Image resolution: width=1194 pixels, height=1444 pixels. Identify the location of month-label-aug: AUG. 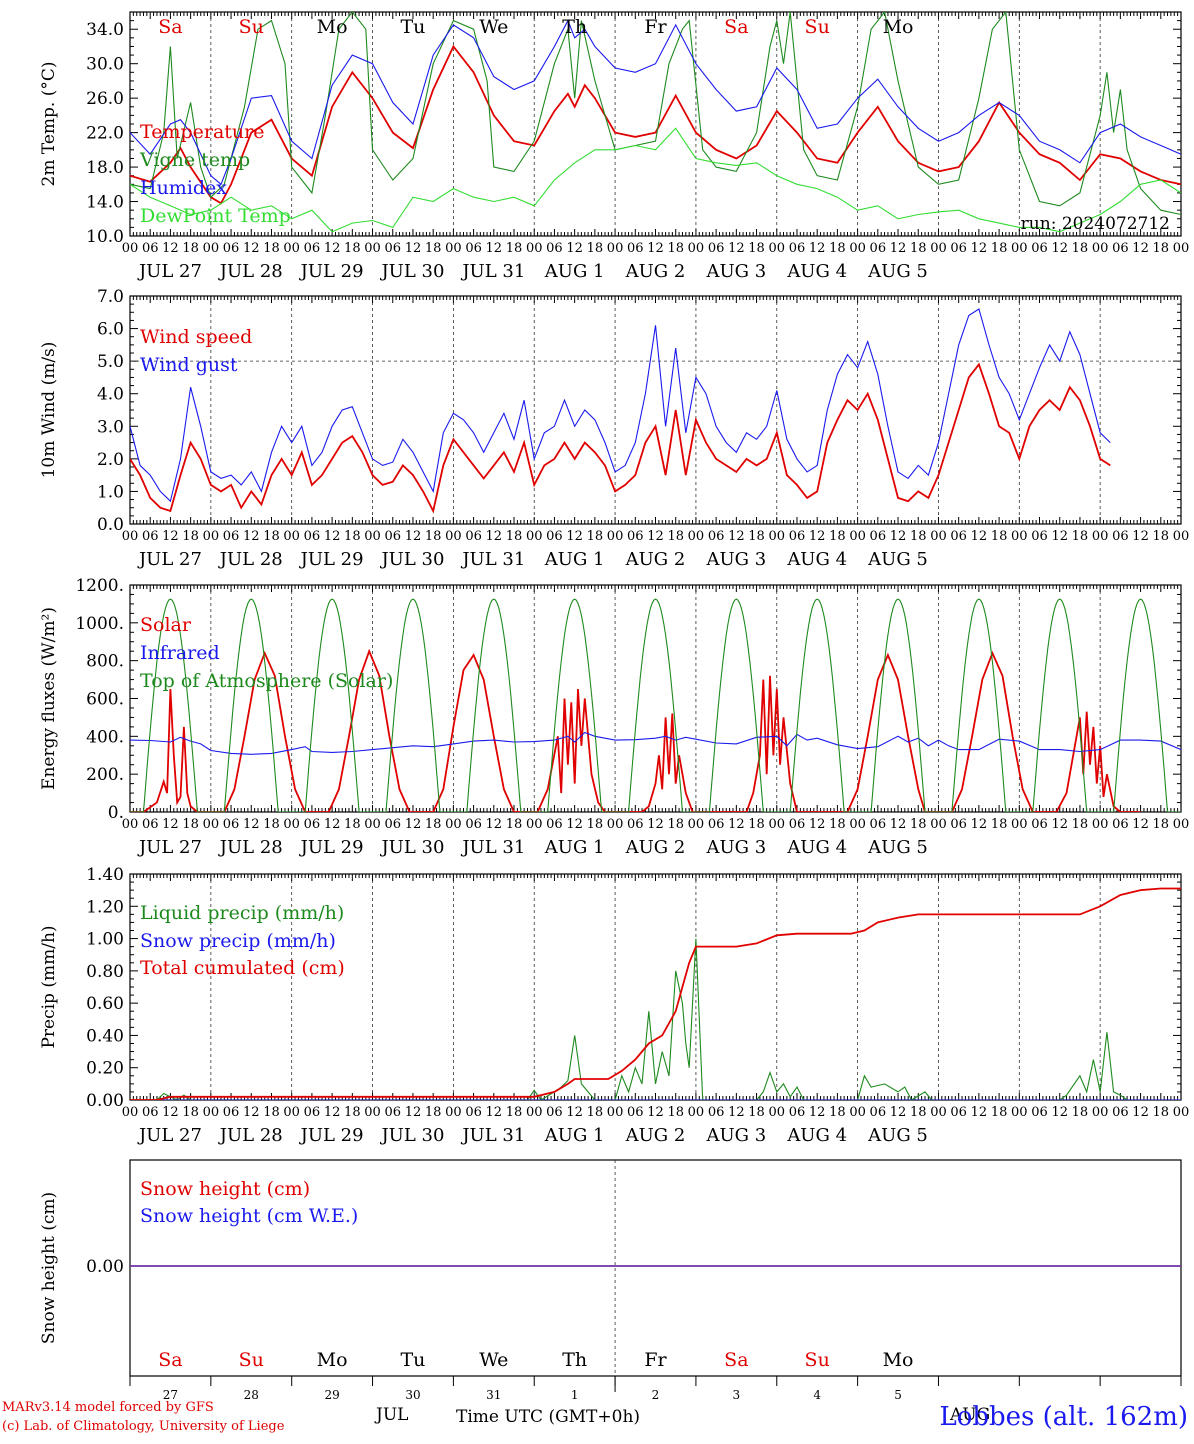
(970, 1415).